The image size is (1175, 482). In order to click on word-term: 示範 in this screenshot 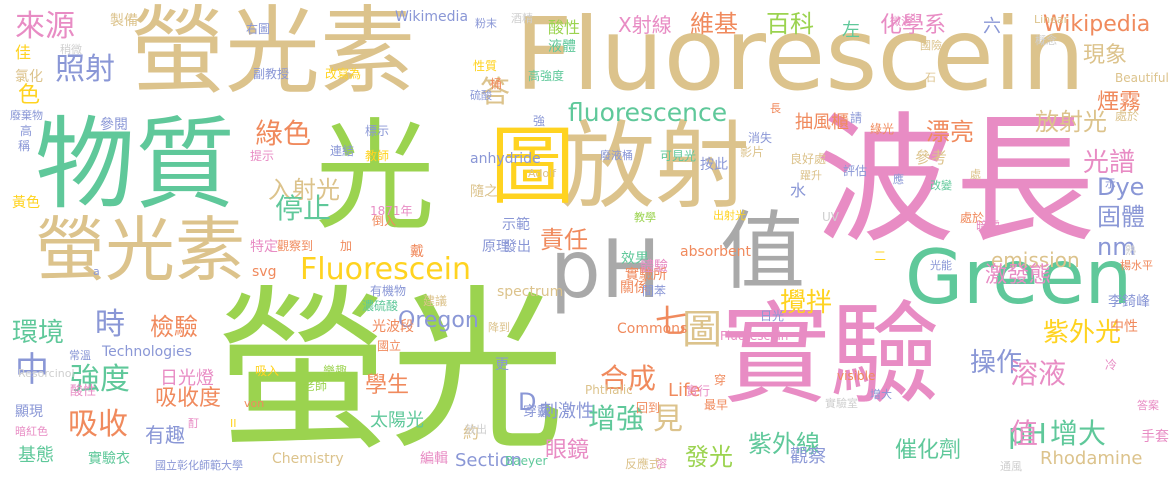, I will do `click(516, 225)`.